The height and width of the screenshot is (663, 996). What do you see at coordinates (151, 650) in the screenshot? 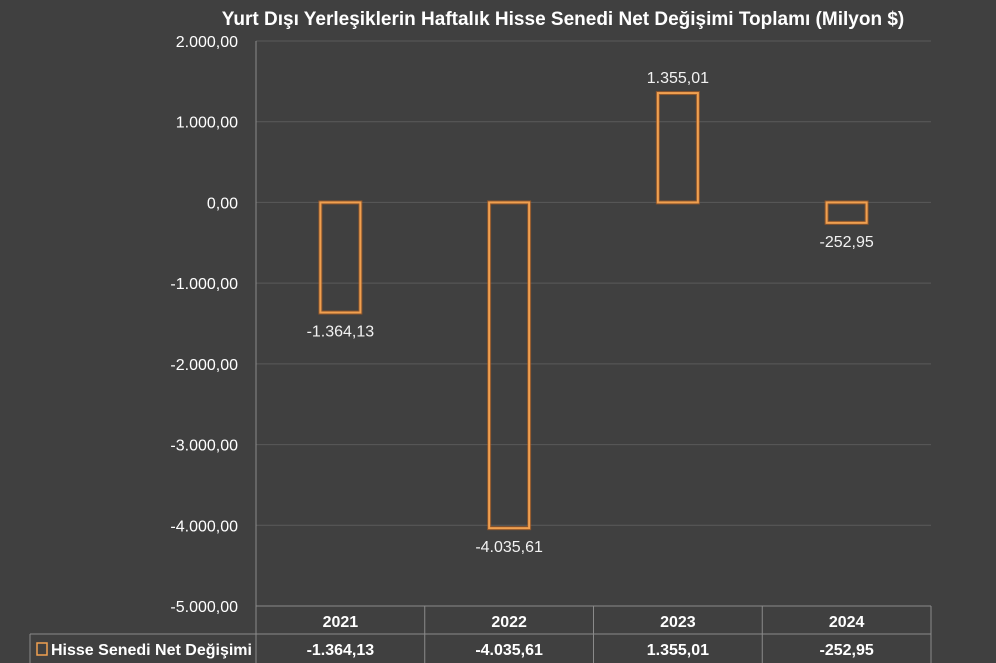
I see `series-name: Hisse Senedi Net Değişimi` at bounding box center [151, 650].